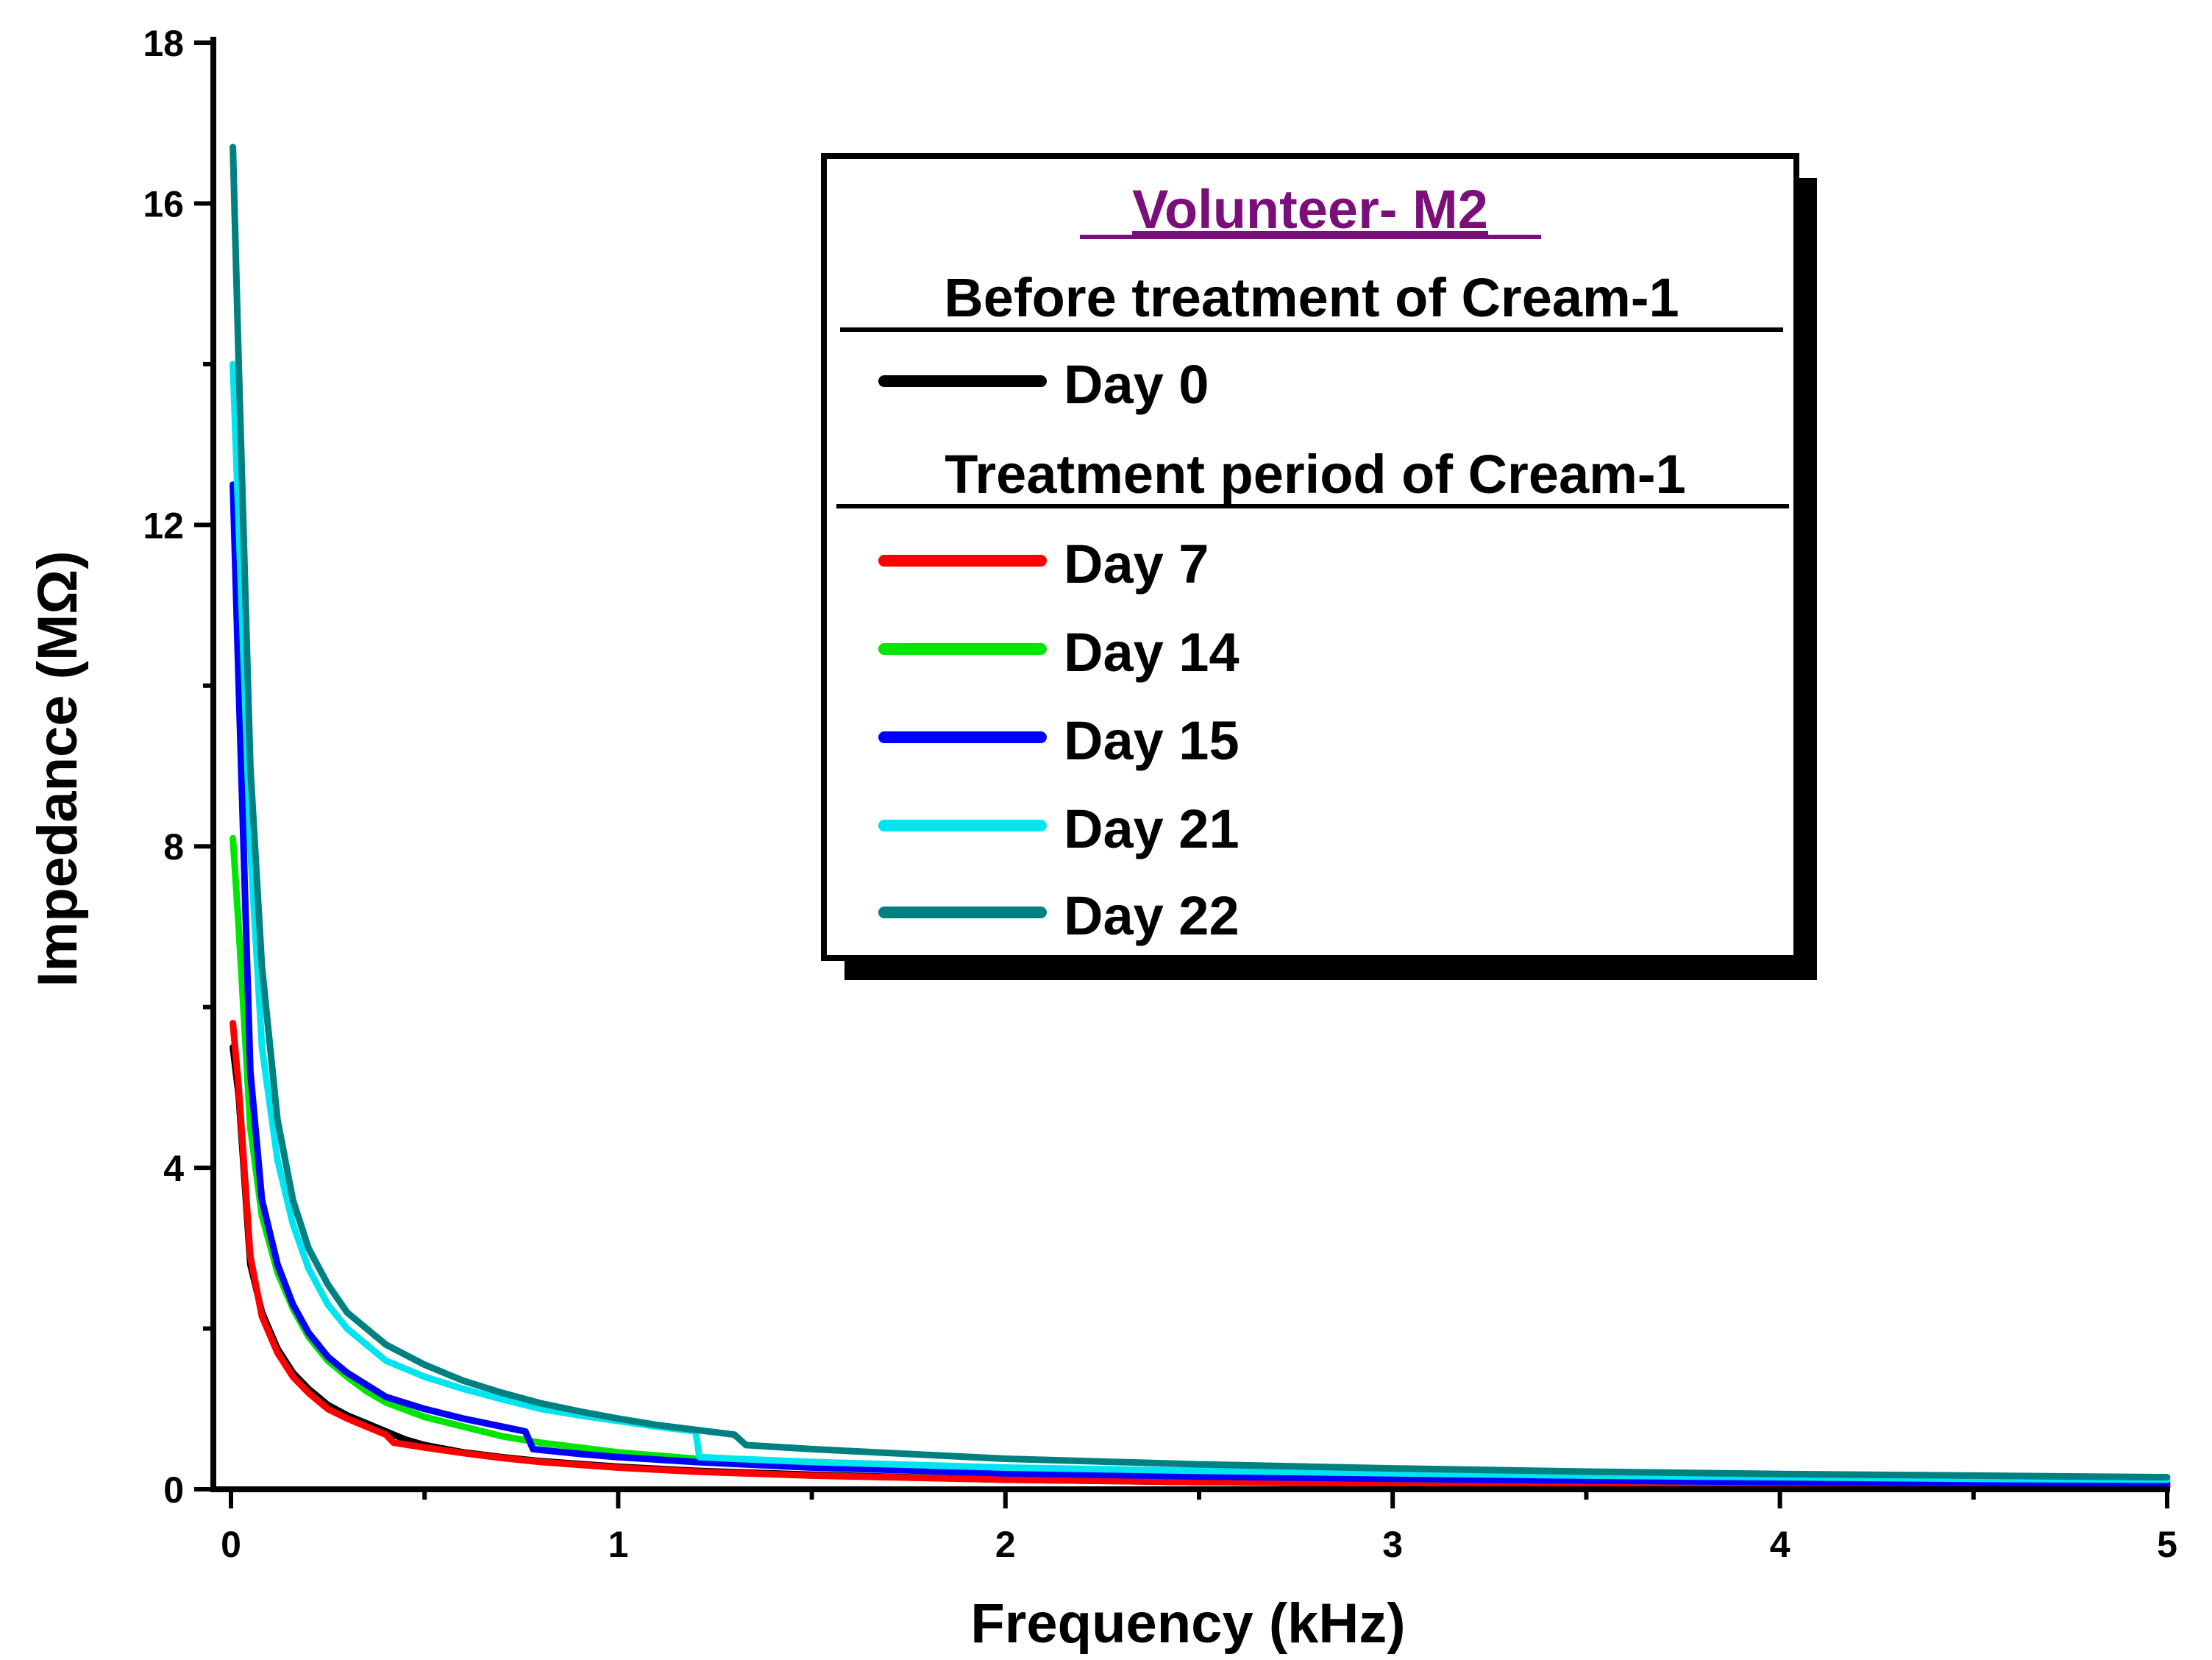 This screenshot has width=2212, height=1660. I want to click on legend-label-day-0: Day 0, so click(1136, 384).